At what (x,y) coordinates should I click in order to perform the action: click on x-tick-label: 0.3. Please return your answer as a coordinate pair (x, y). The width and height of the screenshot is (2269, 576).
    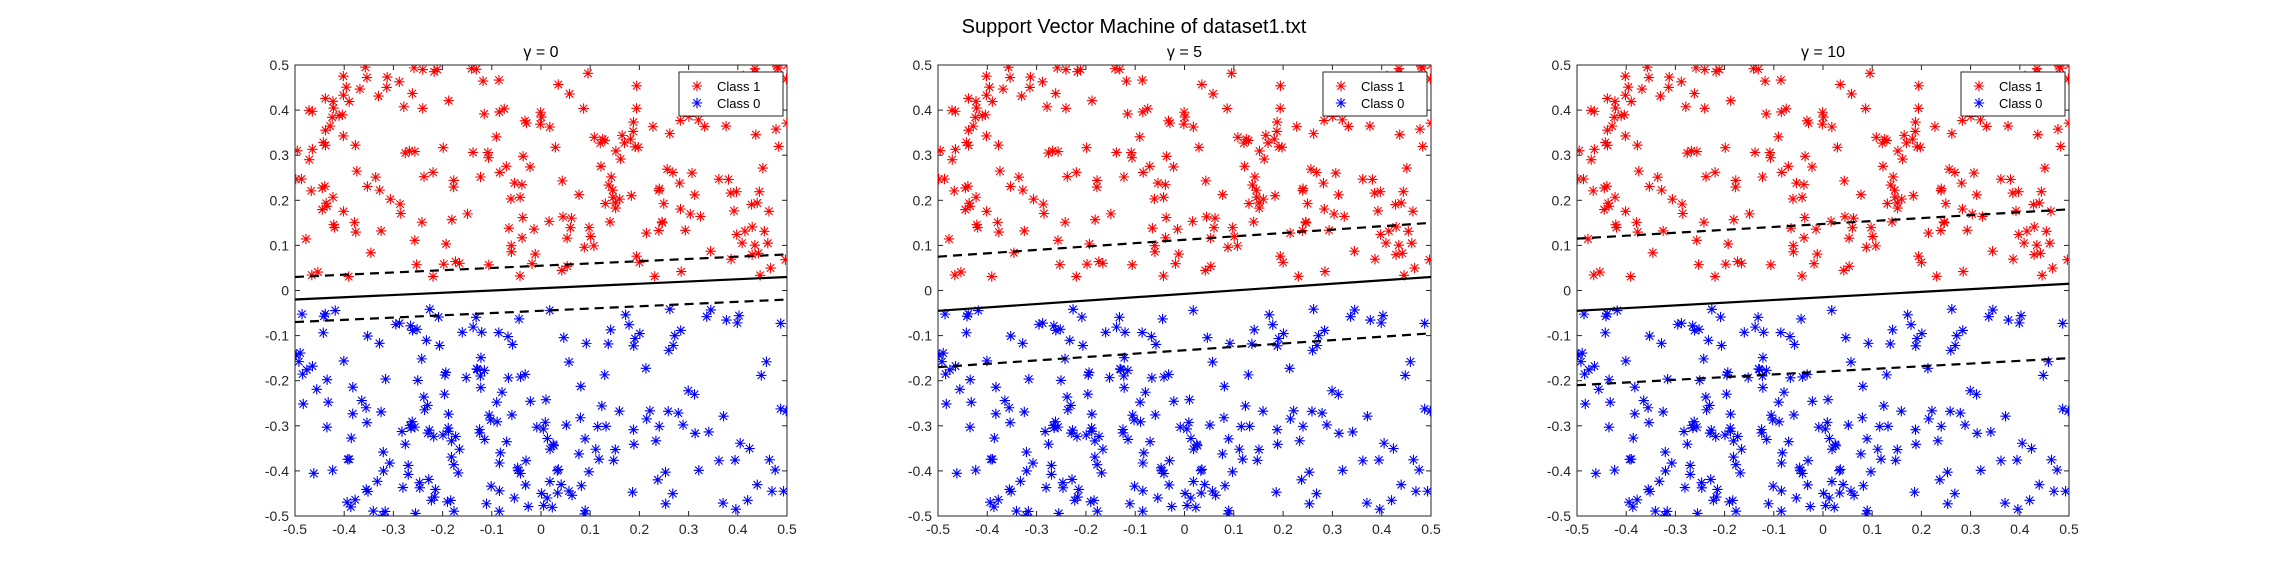
    Looking at the image, I should click on (1333, 529).